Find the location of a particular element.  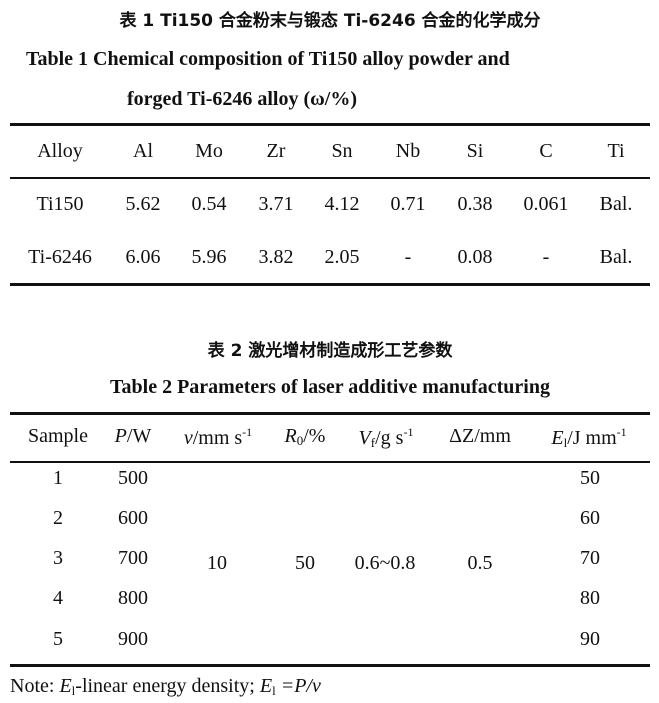

sample-cell: 2 is located at coordinates (58, 518).